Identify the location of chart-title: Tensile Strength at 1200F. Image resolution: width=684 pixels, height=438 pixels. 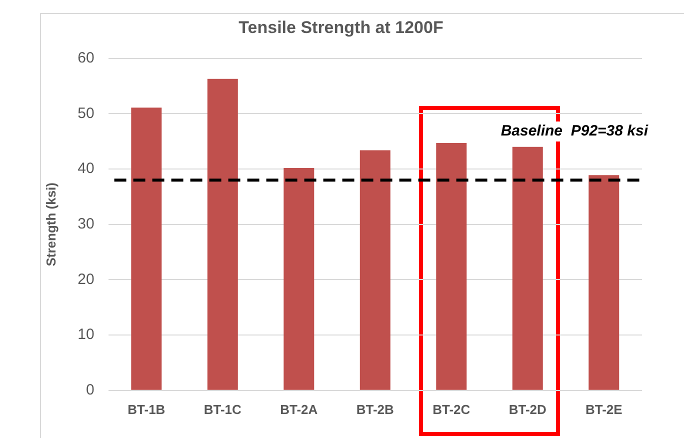
(341, 27).